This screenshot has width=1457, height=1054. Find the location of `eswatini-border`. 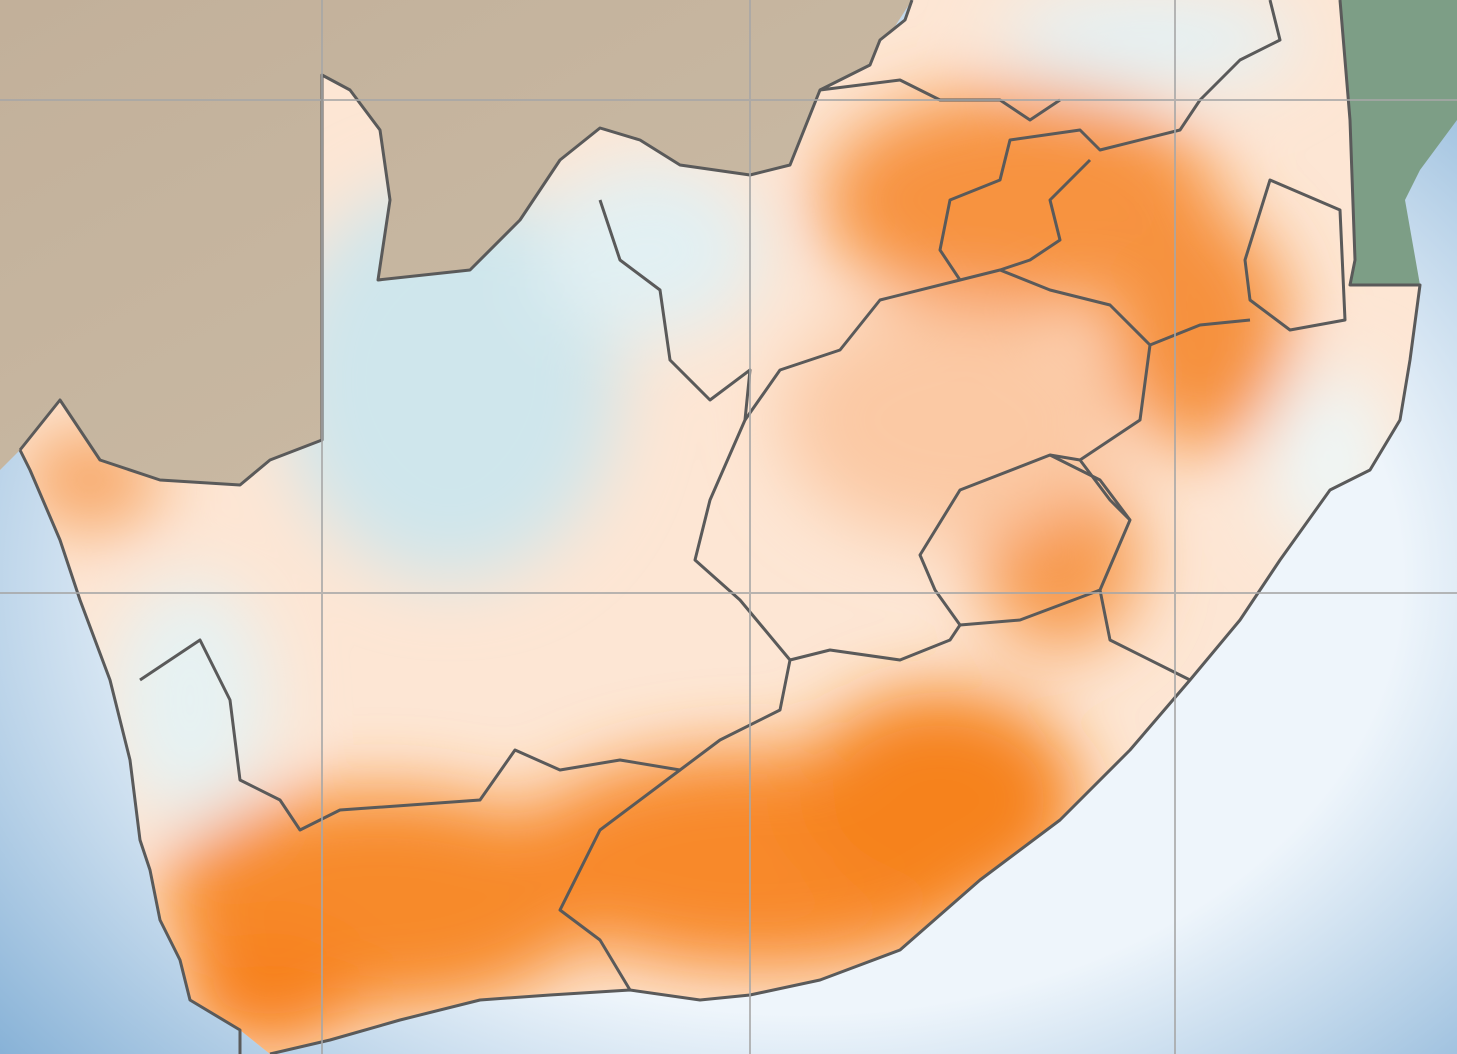

eswatini-border is located at coordinates (1295, 255).